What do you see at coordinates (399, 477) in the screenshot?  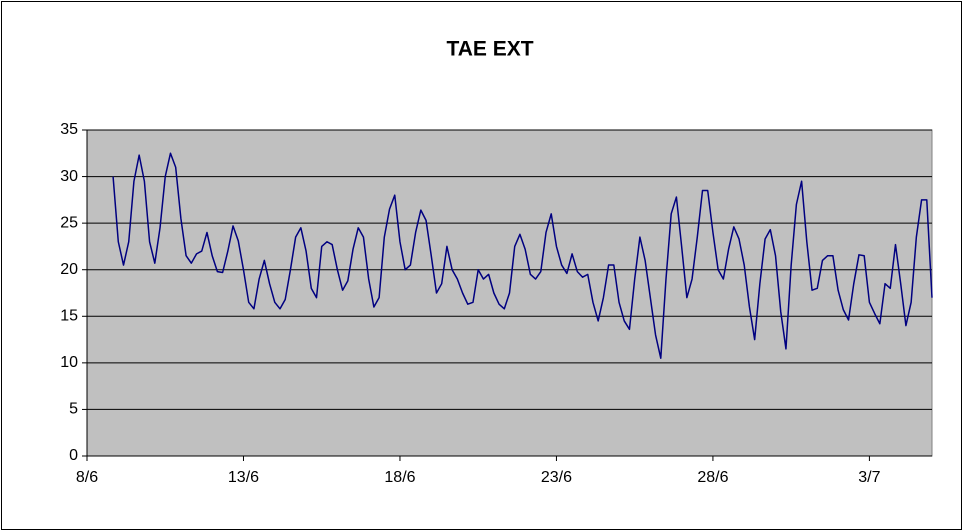 I see `x-tick-label: 18/6` at bounding box center [399, 477].